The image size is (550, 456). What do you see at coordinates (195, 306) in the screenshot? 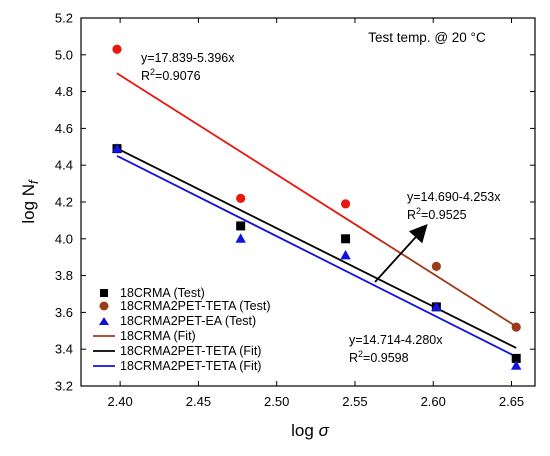
I see `legend-label-test-2: 18CRMA2PET-TETA (Test)` at bounding box center [195, 306].